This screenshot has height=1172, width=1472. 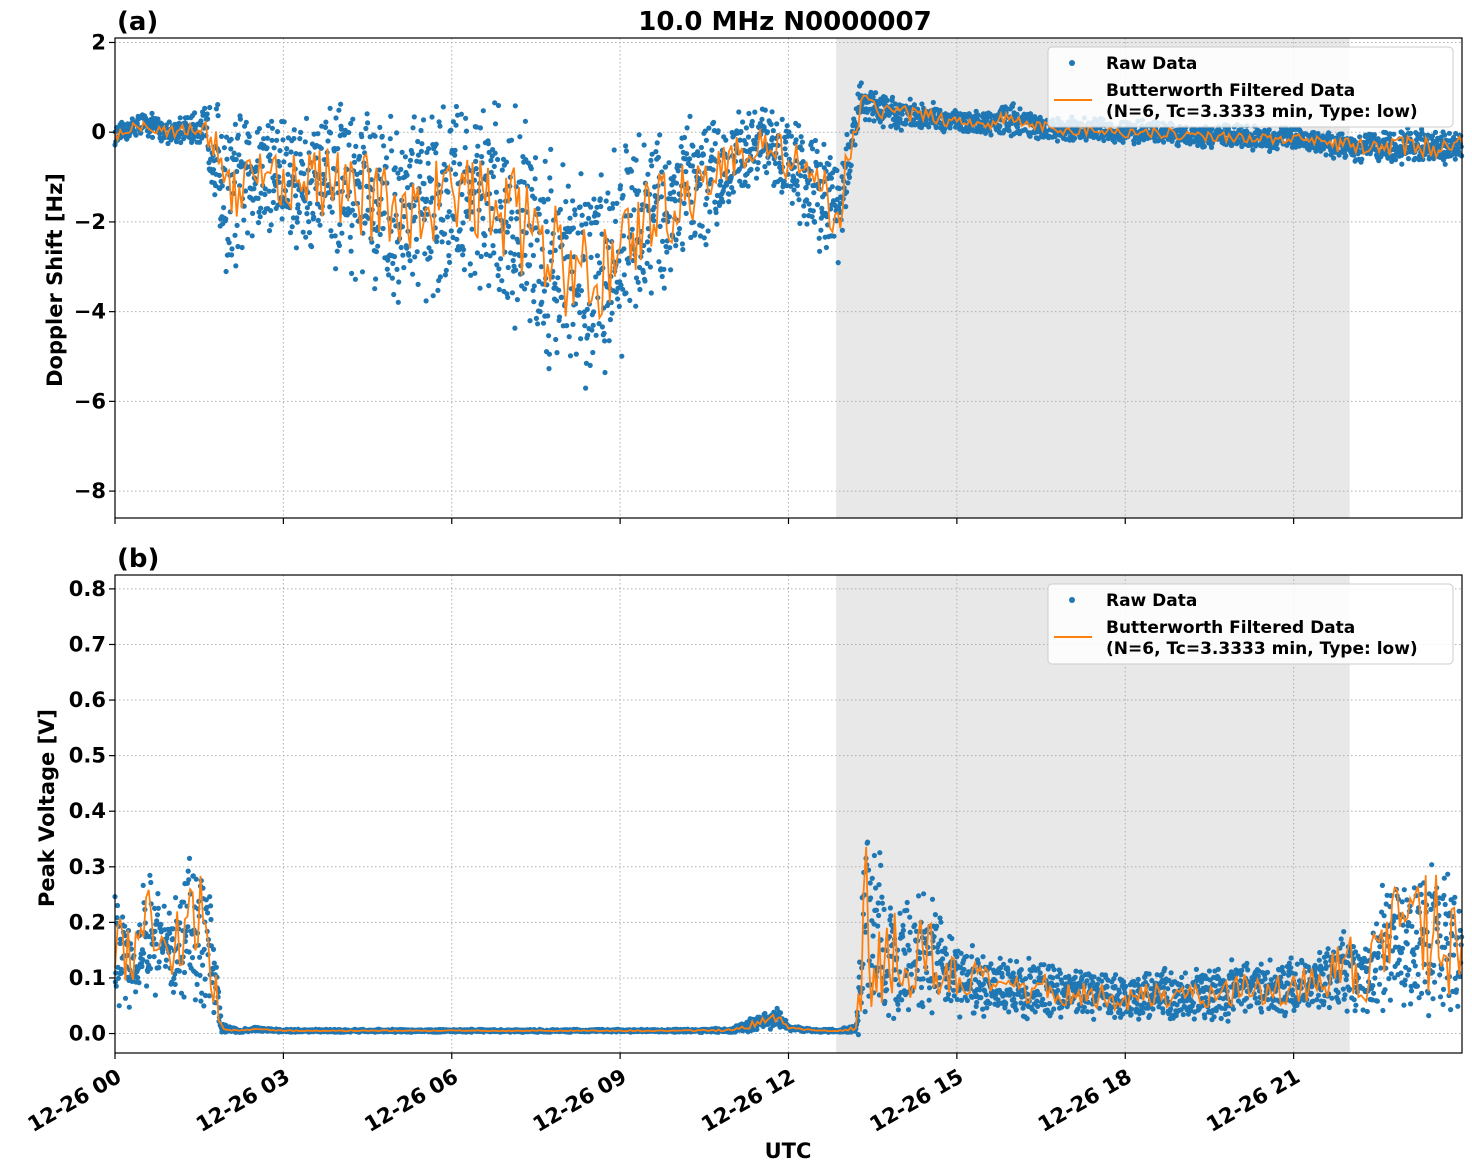 What do you see at coordinates (1072, 63) in the screenshot?
I see `panel-a-legend-raw-marker` at bounding box center [1072, 63].